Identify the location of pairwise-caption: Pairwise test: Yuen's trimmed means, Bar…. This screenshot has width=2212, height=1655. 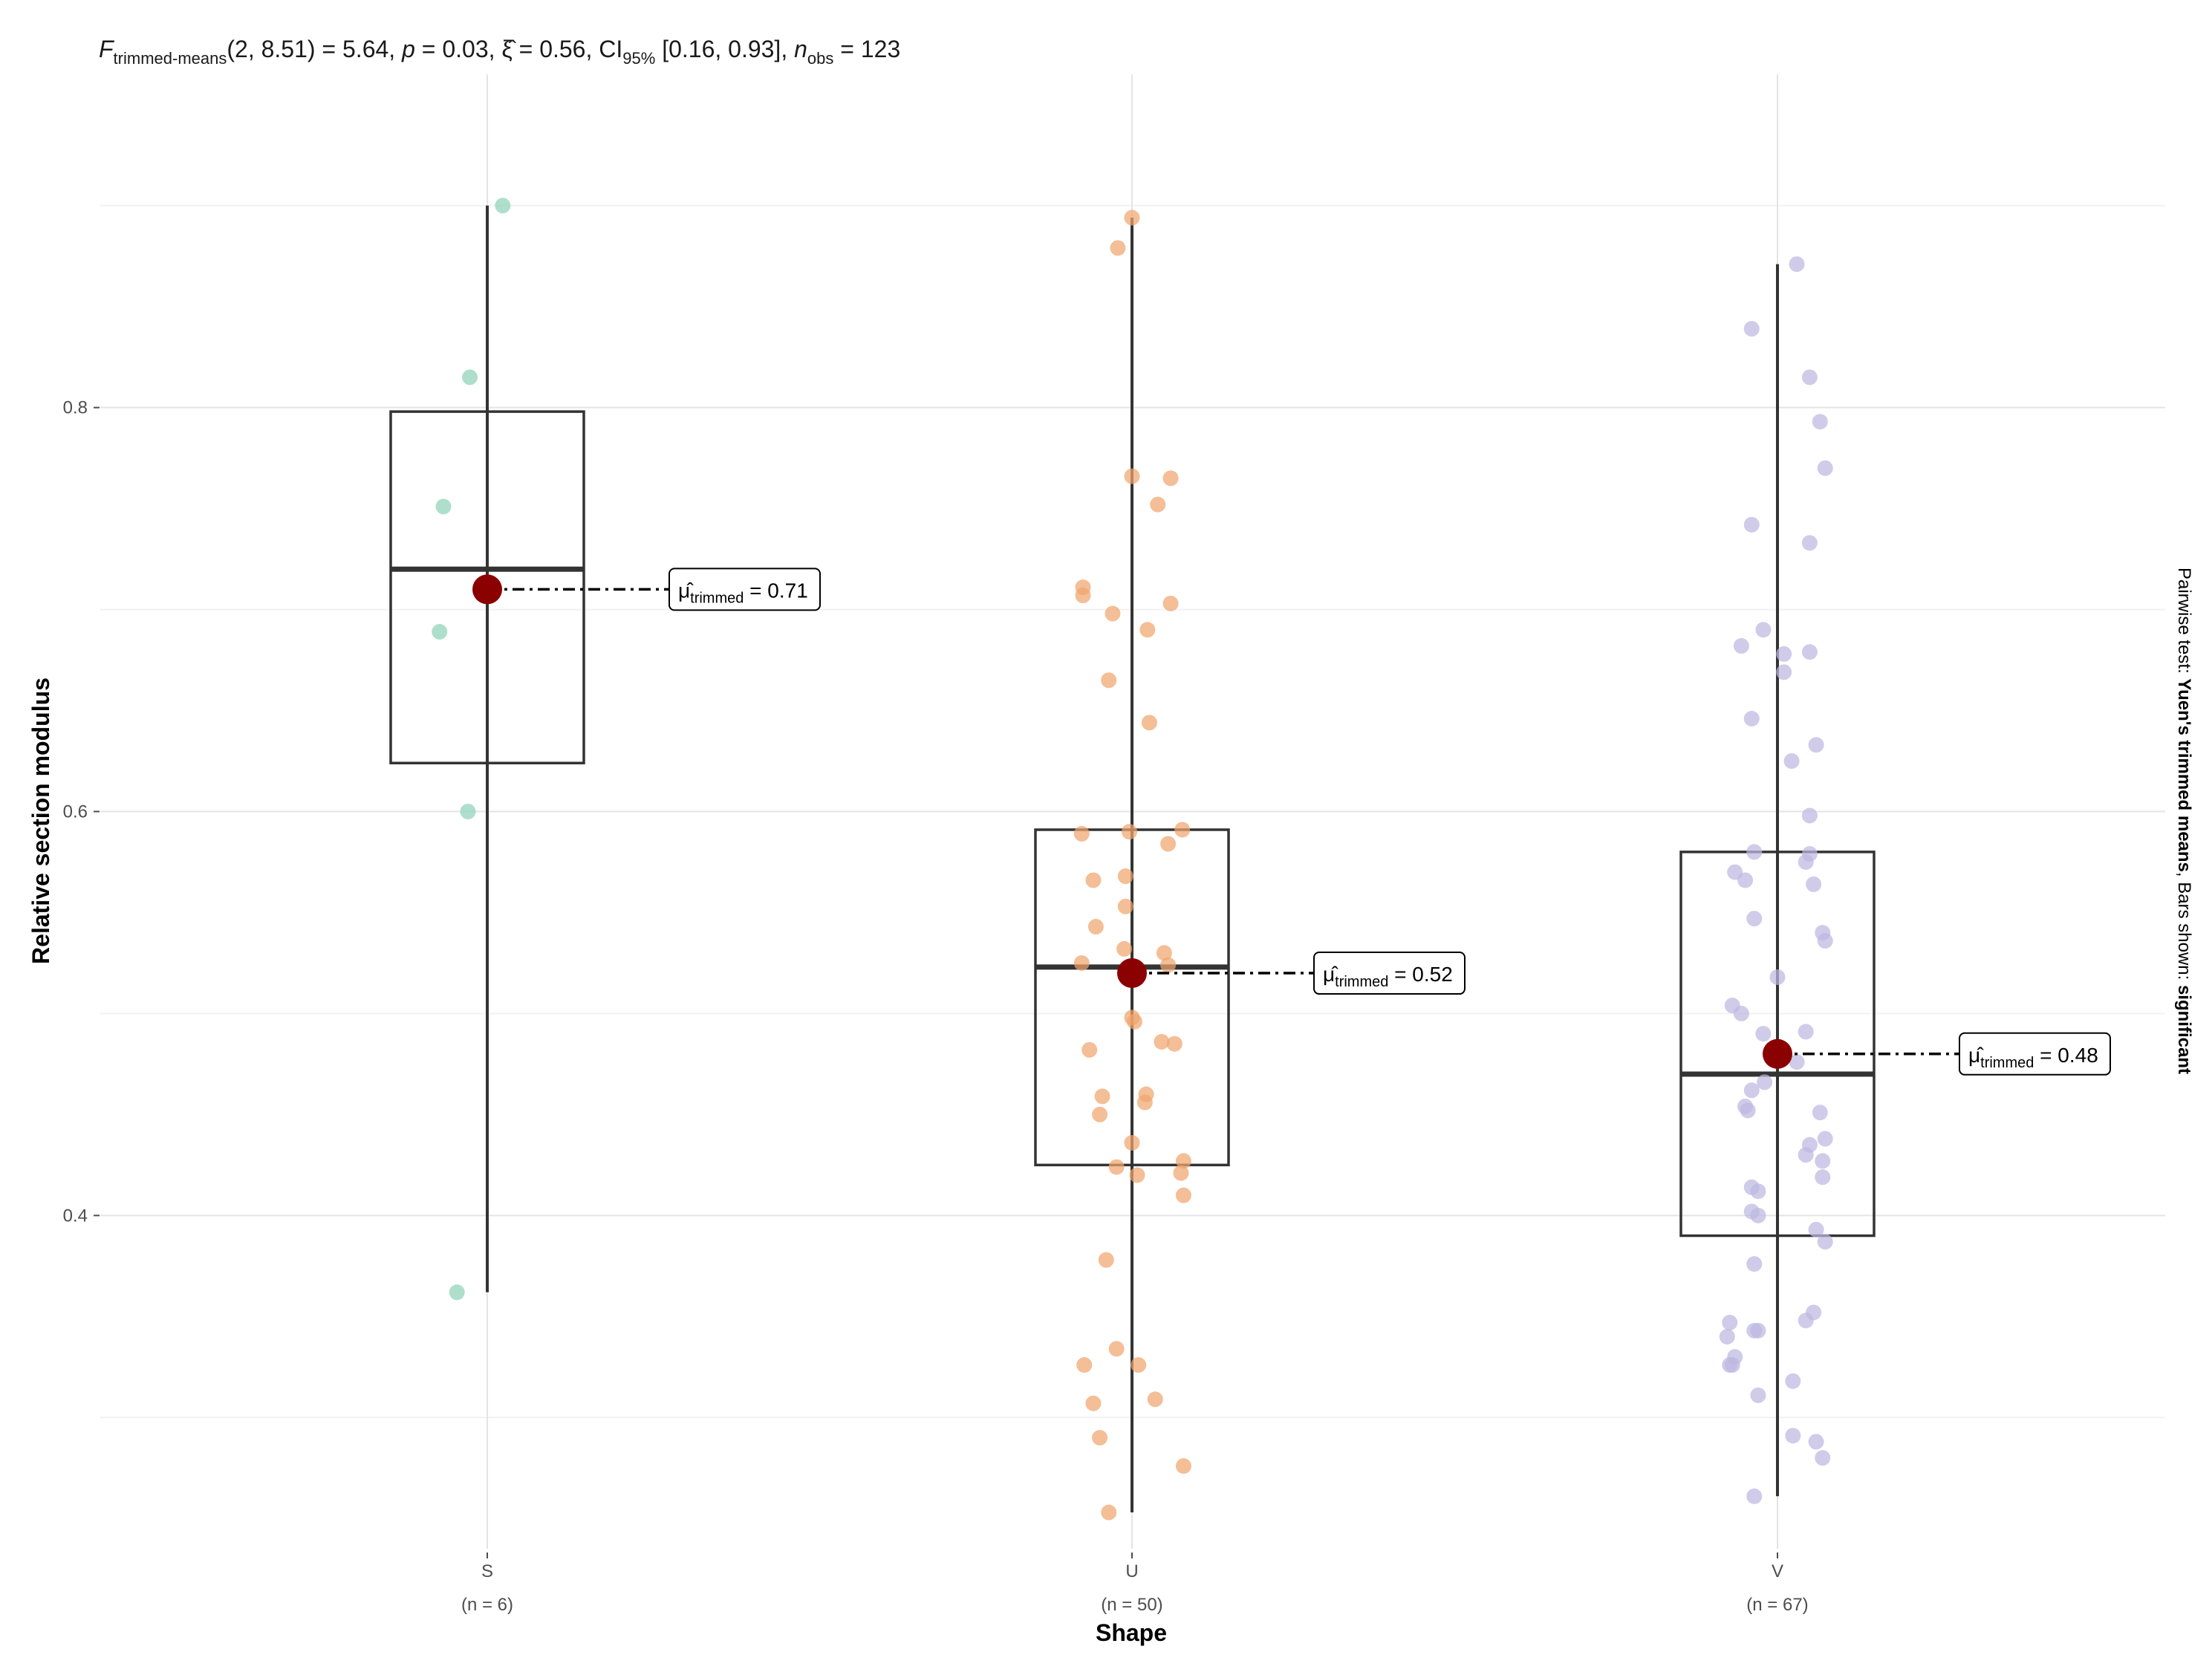
(2184, 821).